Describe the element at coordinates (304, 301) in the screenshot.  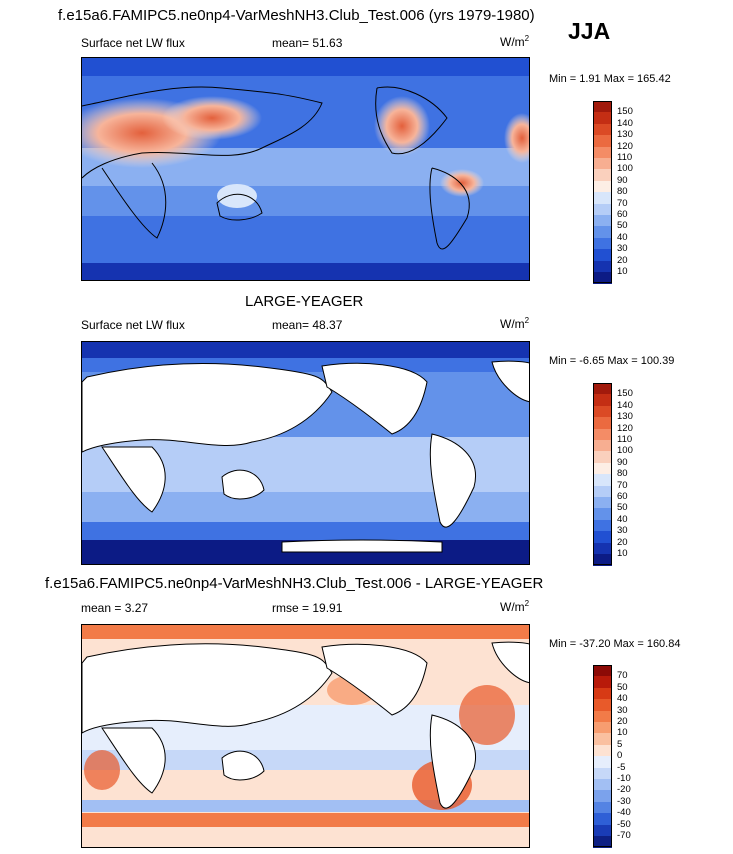
I see `panel2-title: LARGE-YEAGER` at that location.